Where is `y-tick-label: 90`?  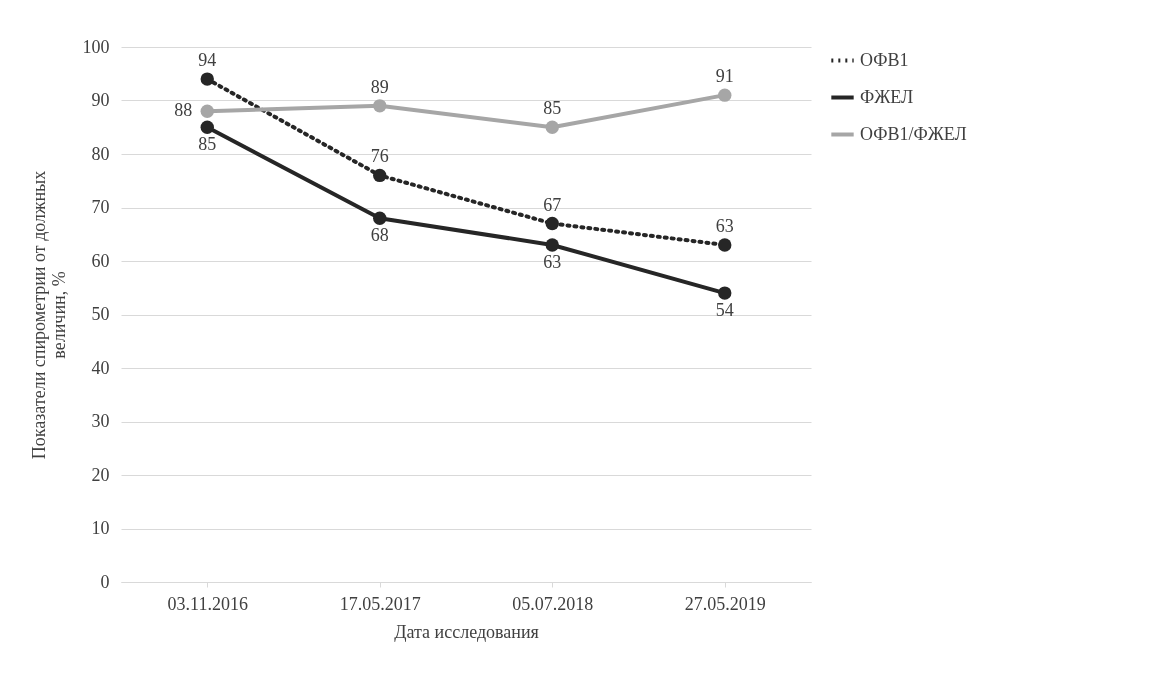 y-tick-label: 90 is located at coordinates (100, 100).